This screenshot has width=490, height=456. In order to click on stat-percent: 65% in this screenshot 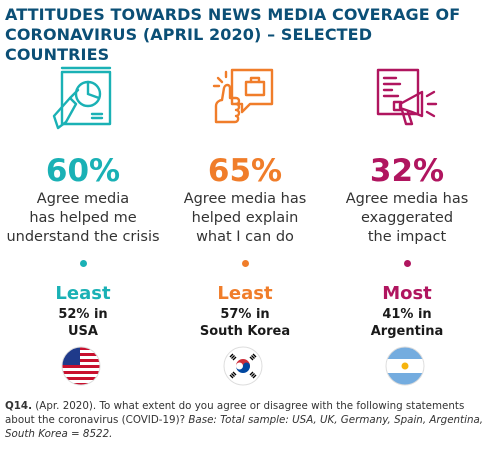, I will do `click(245, 171)`.